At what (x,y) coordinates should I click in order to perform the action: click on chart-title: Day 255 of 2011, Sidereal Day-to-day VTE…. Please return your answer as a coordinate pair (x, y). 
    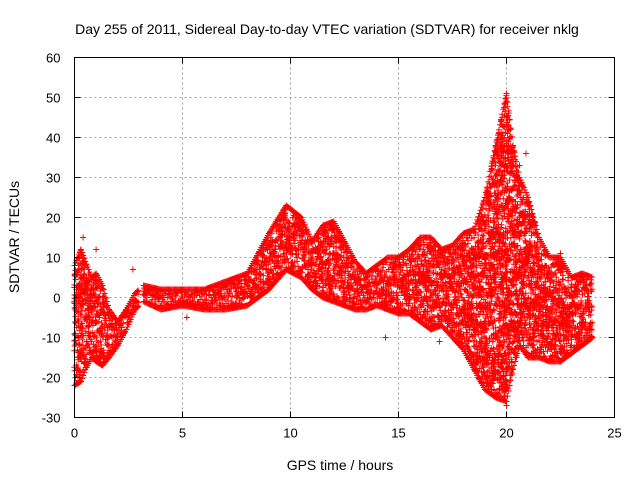
    Looking at the image, I should click on (327, 29).